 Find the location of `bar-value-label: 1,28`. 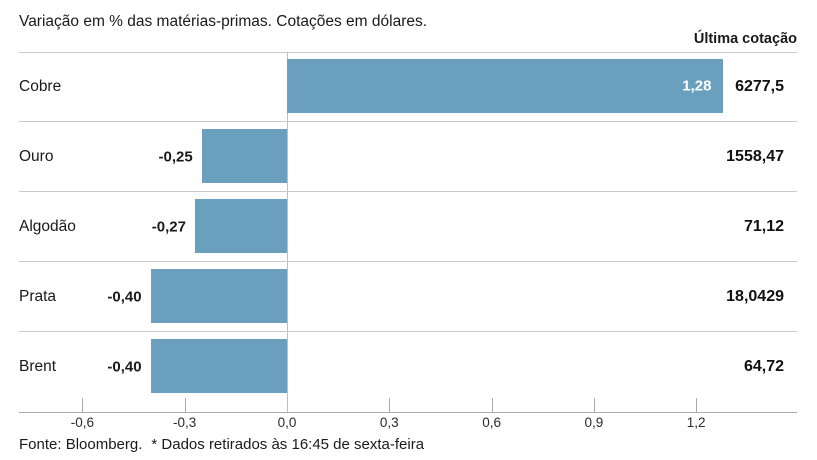

bar-value-label: 1,28 is located at coordinates (697, 86).